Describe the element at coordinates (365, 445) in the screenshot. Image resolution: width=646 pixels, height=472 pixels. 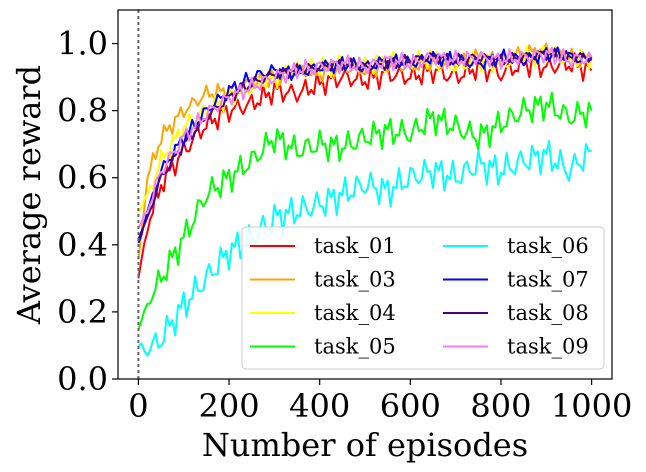
I see `x-axis-label: Number of episodes` at that location.